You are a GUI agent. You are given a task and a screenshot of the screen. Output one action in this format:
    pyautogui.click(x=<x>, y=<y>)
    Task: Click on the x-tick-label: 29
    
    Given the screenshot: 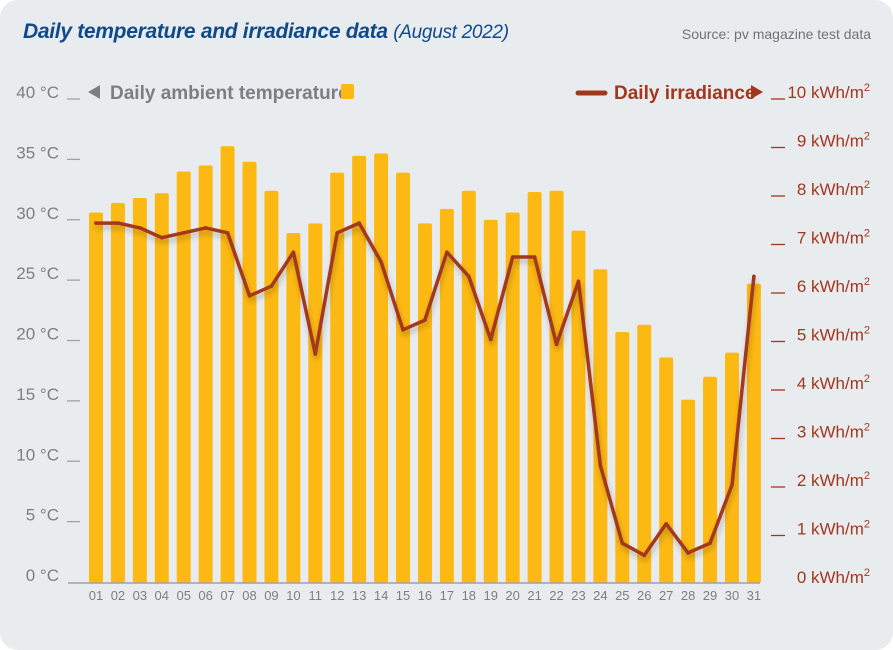 What is the action you would take?
    pyautogui.click(x=710, y=595)
    